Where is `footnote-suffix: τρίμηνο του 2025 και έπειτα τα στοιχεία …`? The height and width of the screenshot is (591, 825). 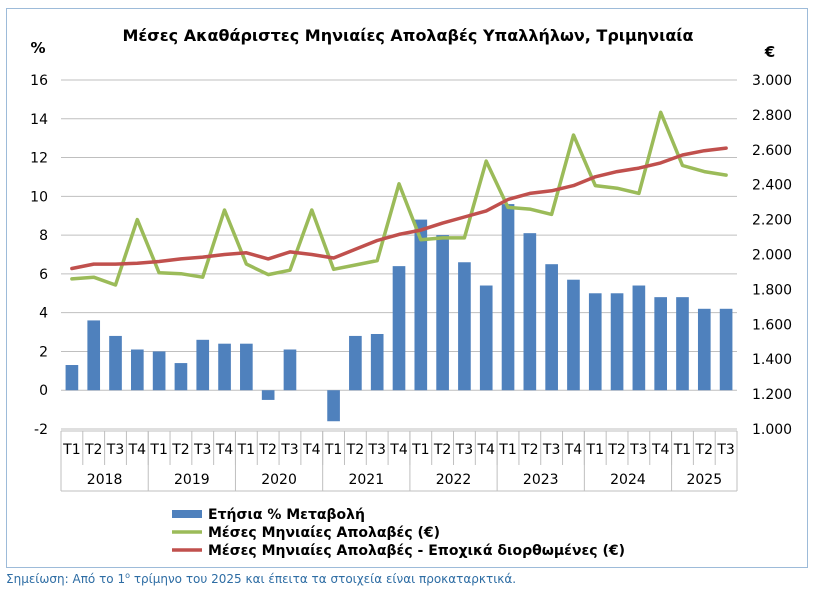 footnote-suffix: τρίμηνο του 2025 και έπειτα τα στοιχεία … is located at coordinates (323, 579).